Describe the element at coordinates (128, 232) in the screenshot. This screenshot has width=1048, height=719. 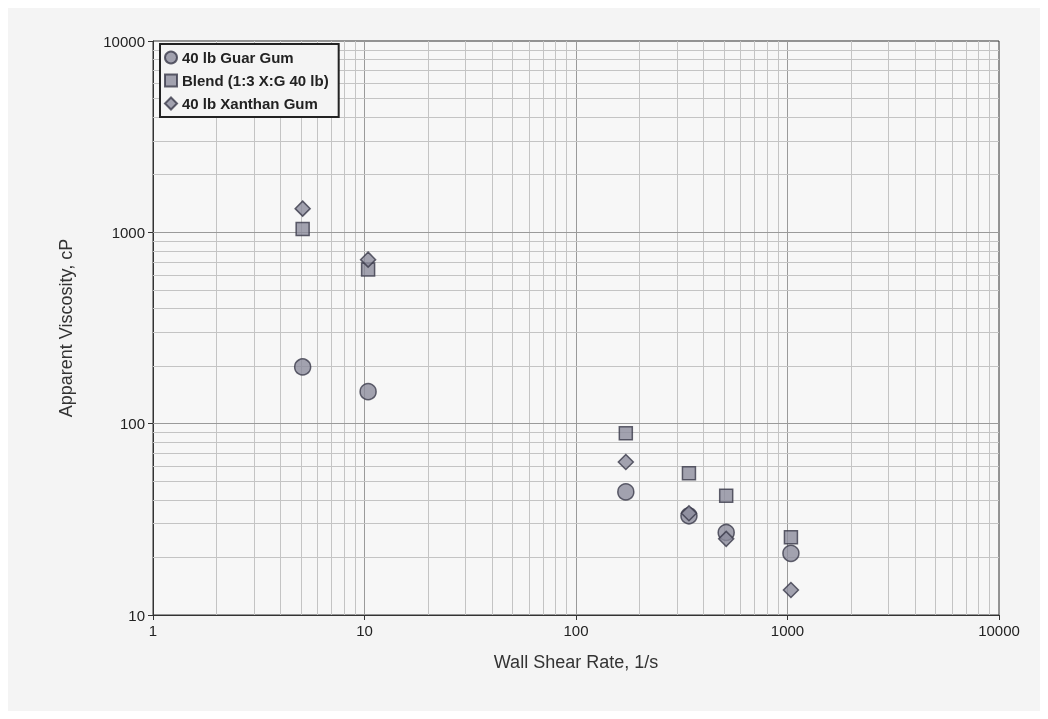
I see `y-tick-label: 1000` at that location.